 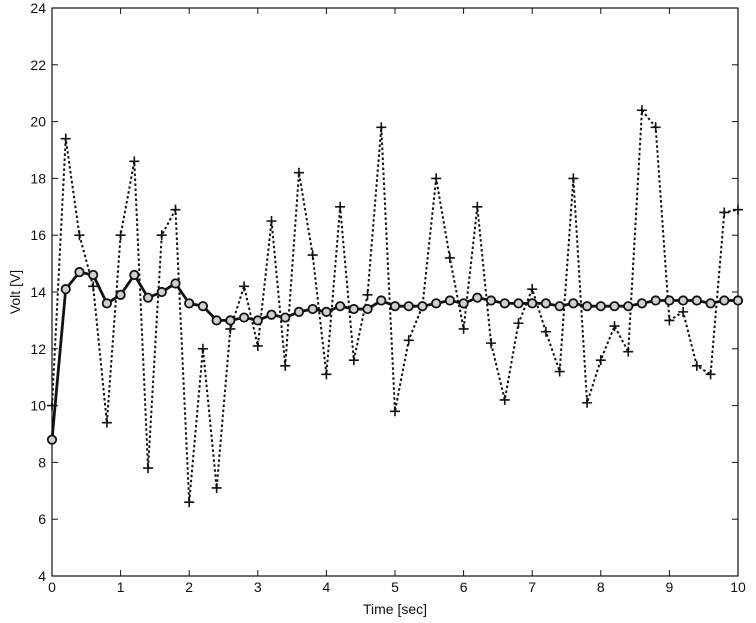 What do you see at coordinates (15, 292) in the screenshot?
I see `y-axis-title: Volt [V]` at bounding box center [15, 292].